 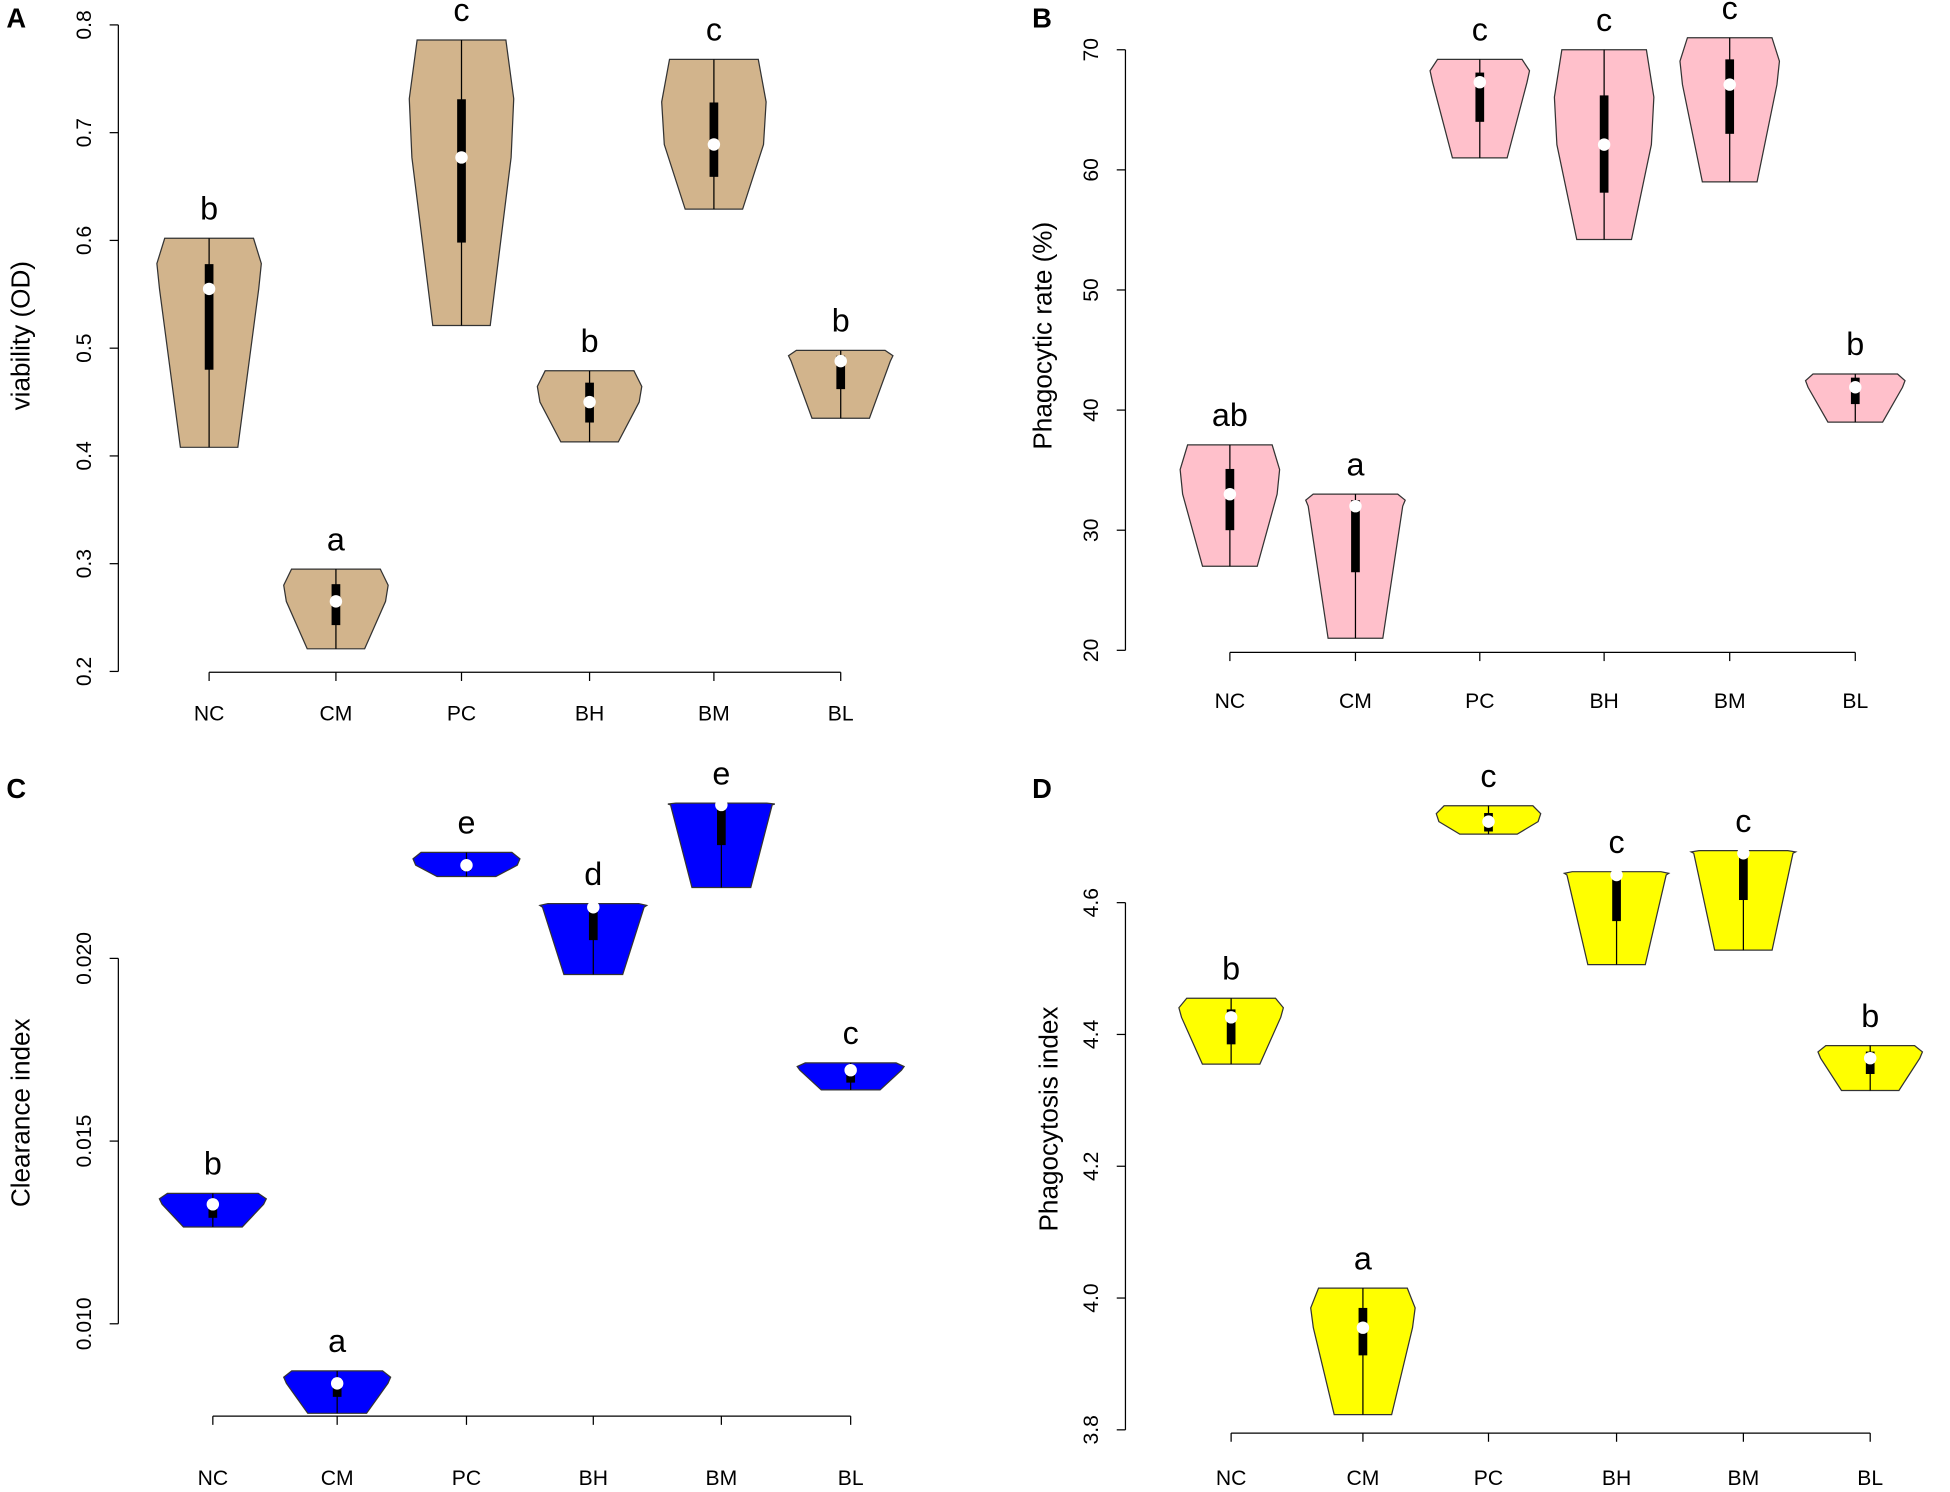 I want to click on y-axis-label: Phagocytic rate (%), so click(x=1043, y=336).